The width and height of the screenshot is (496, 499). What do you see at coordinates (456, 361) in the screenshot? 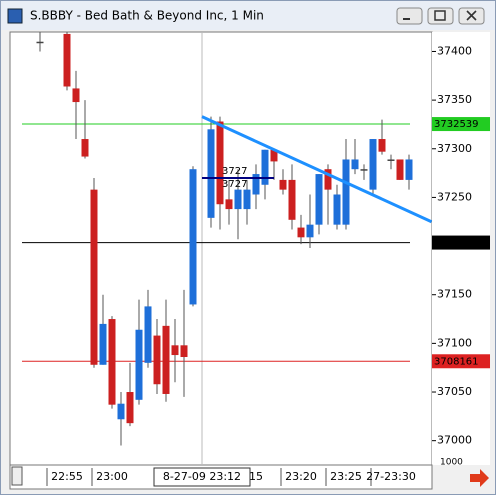
I see `price-label: 3708161` at bounding box center [456, 361].